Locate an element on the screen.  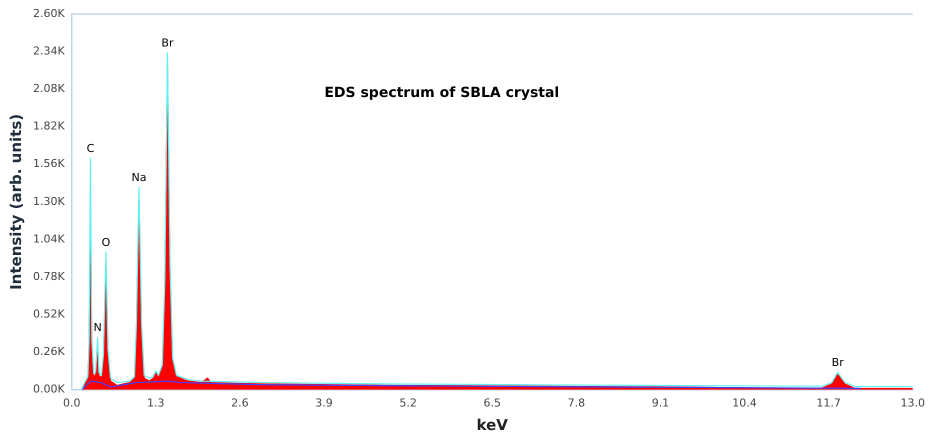
x-tick-label: 0.0 is located at coordinates (71, 403).